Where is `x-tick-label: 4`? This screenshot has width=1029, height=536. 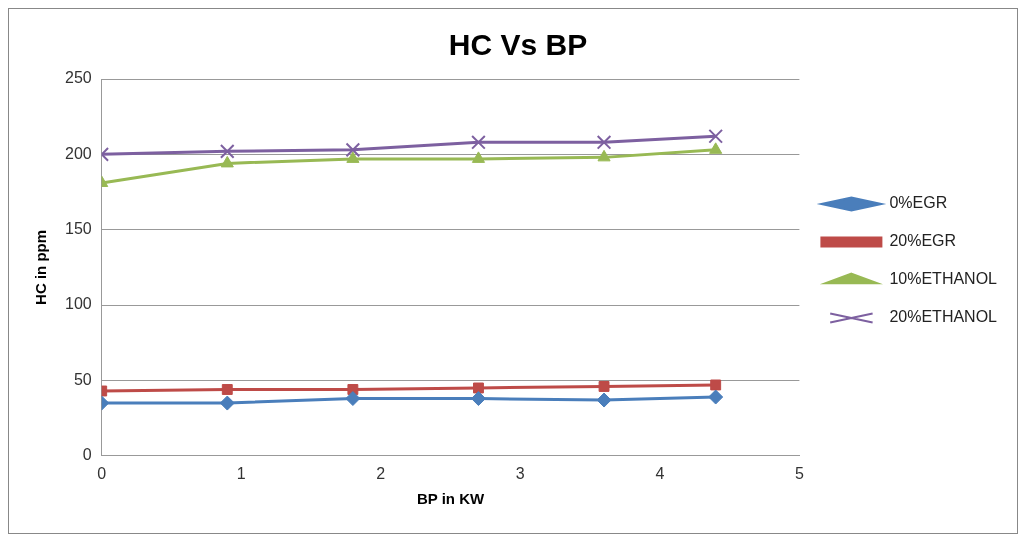 x-tick-label: 4 is located at coordinates (660, 473).